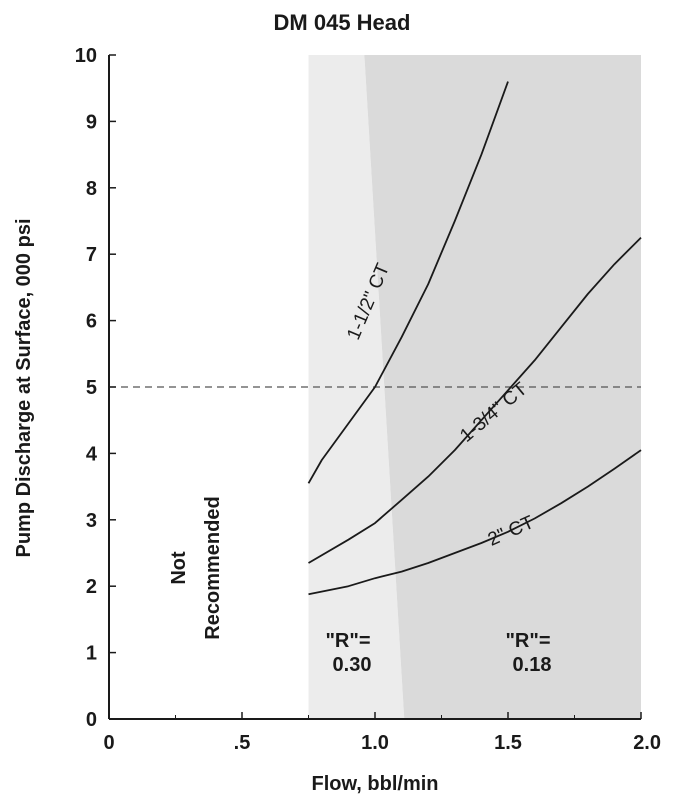 The width and height of the screenshot is (682, 799). Describe the element at coordinates (91, 189) in the screenshot. I see `y-tick-label-8: 8` at that location.